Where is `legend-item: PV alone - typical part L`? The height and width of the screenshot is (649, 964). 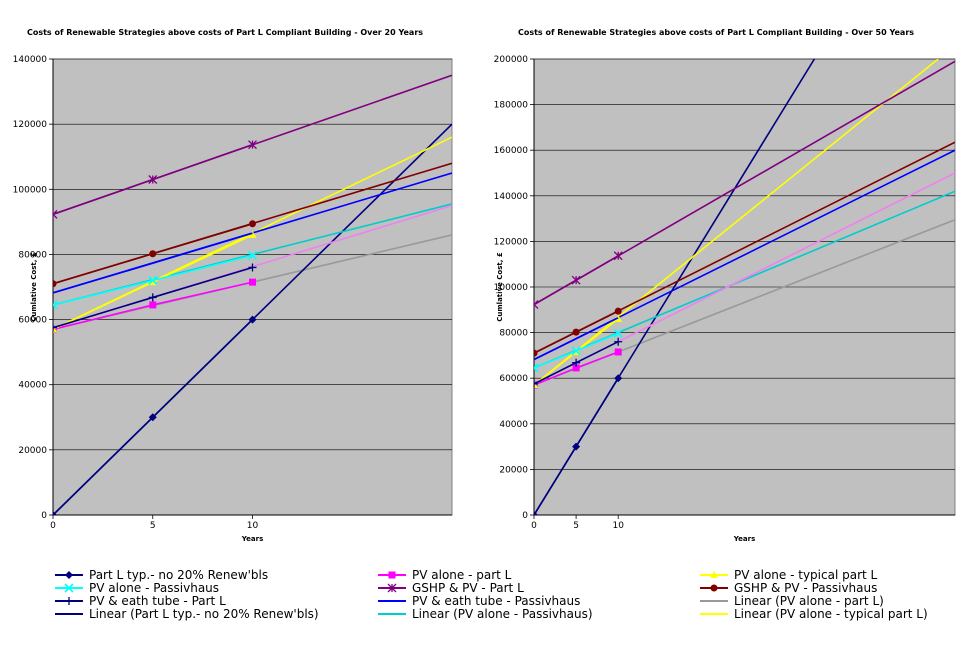 legend-item: PV alone - typical part L is located at coordinates (789, 575).